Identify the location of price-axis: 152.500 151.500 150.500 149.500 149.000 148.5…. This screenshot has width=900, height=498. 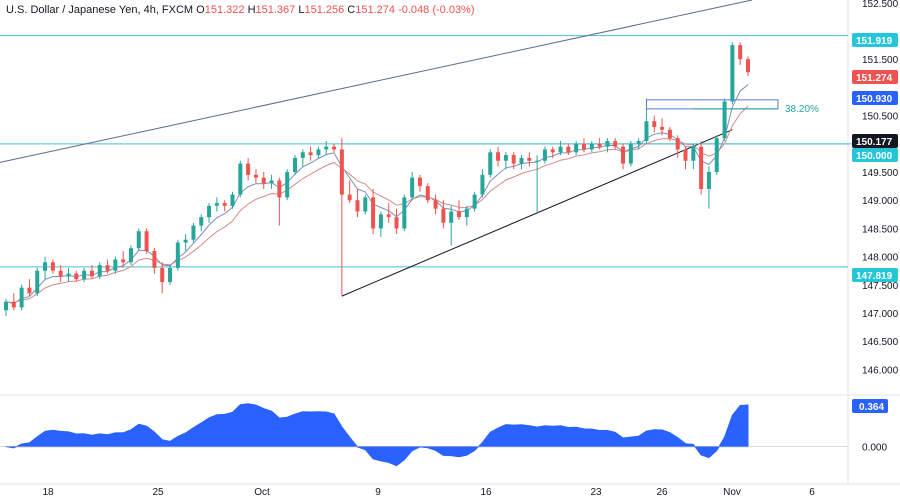
(880, 227).